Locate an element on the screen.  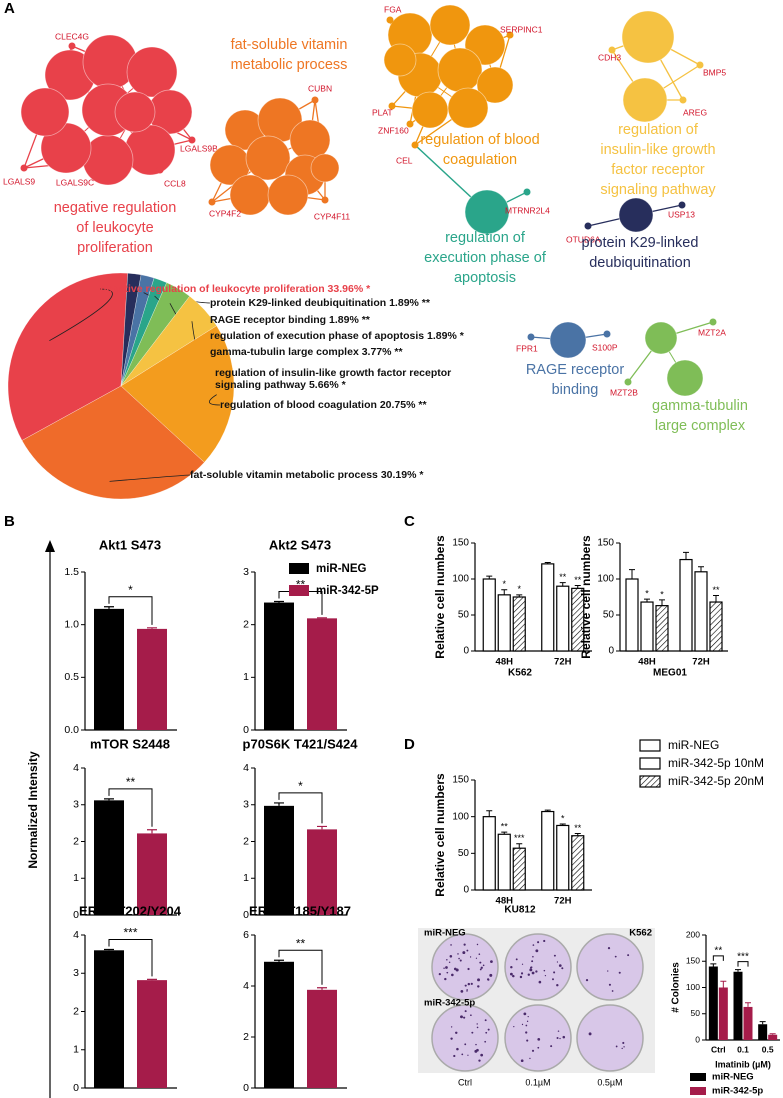
gene-label: CYP4F2 is located at coordinates (225, 213).